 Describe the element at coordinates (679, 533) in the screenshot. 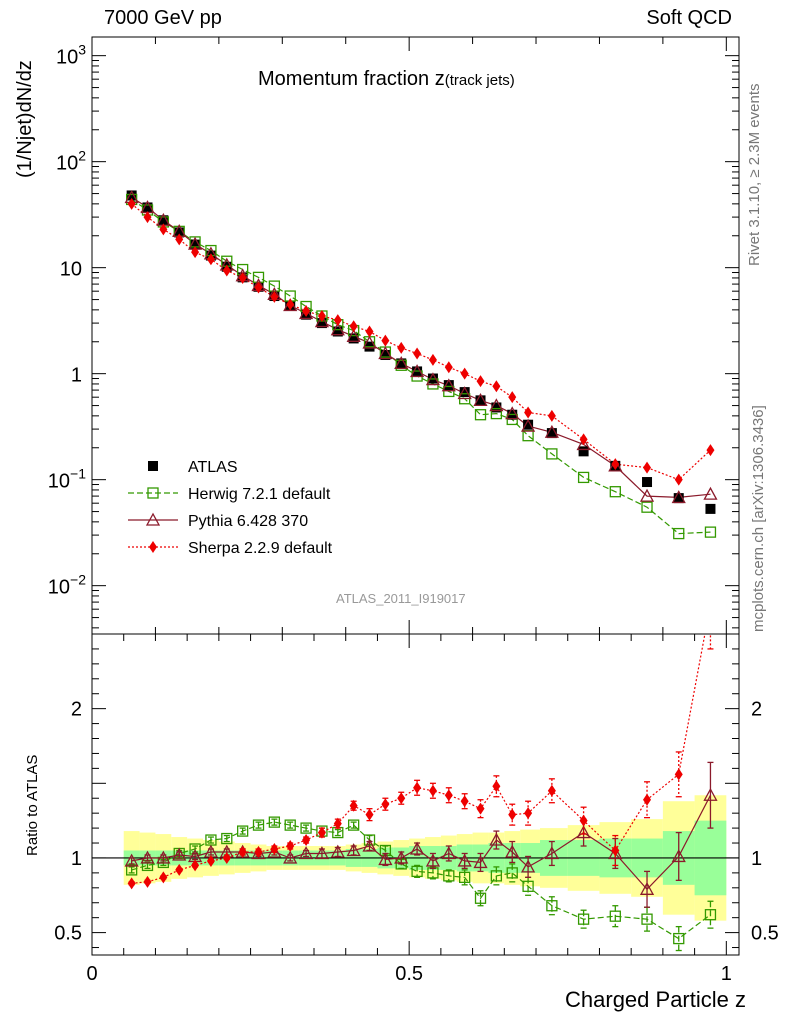

I see `main-point-herwig` at that location.